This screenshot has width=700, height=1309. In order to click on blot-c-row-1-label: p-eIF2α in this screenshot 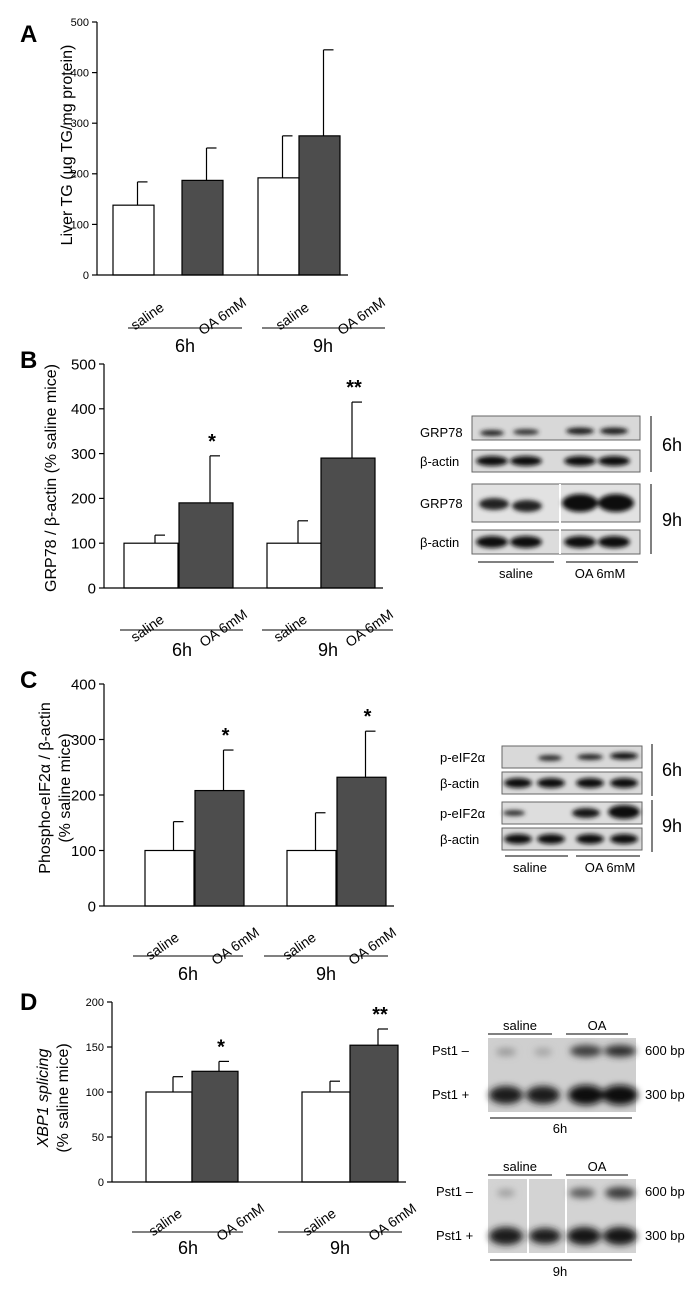, I will do `click(463, 757)`.